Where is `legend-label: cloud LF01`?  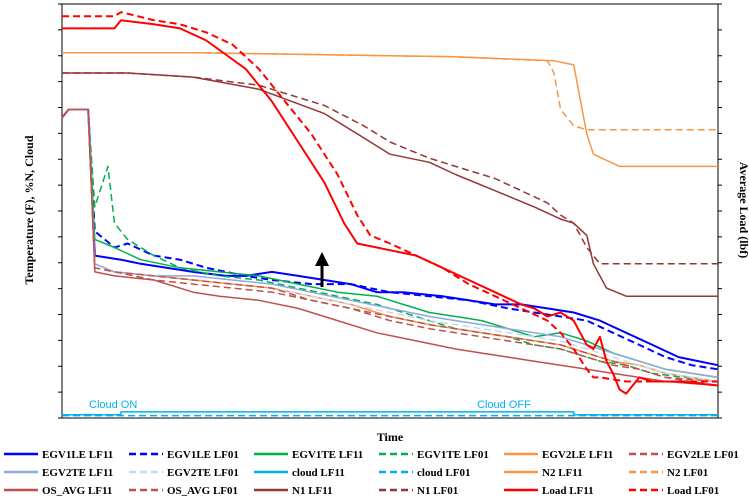
legend-label: cloud LF01 is located at coordinates (443, 473).